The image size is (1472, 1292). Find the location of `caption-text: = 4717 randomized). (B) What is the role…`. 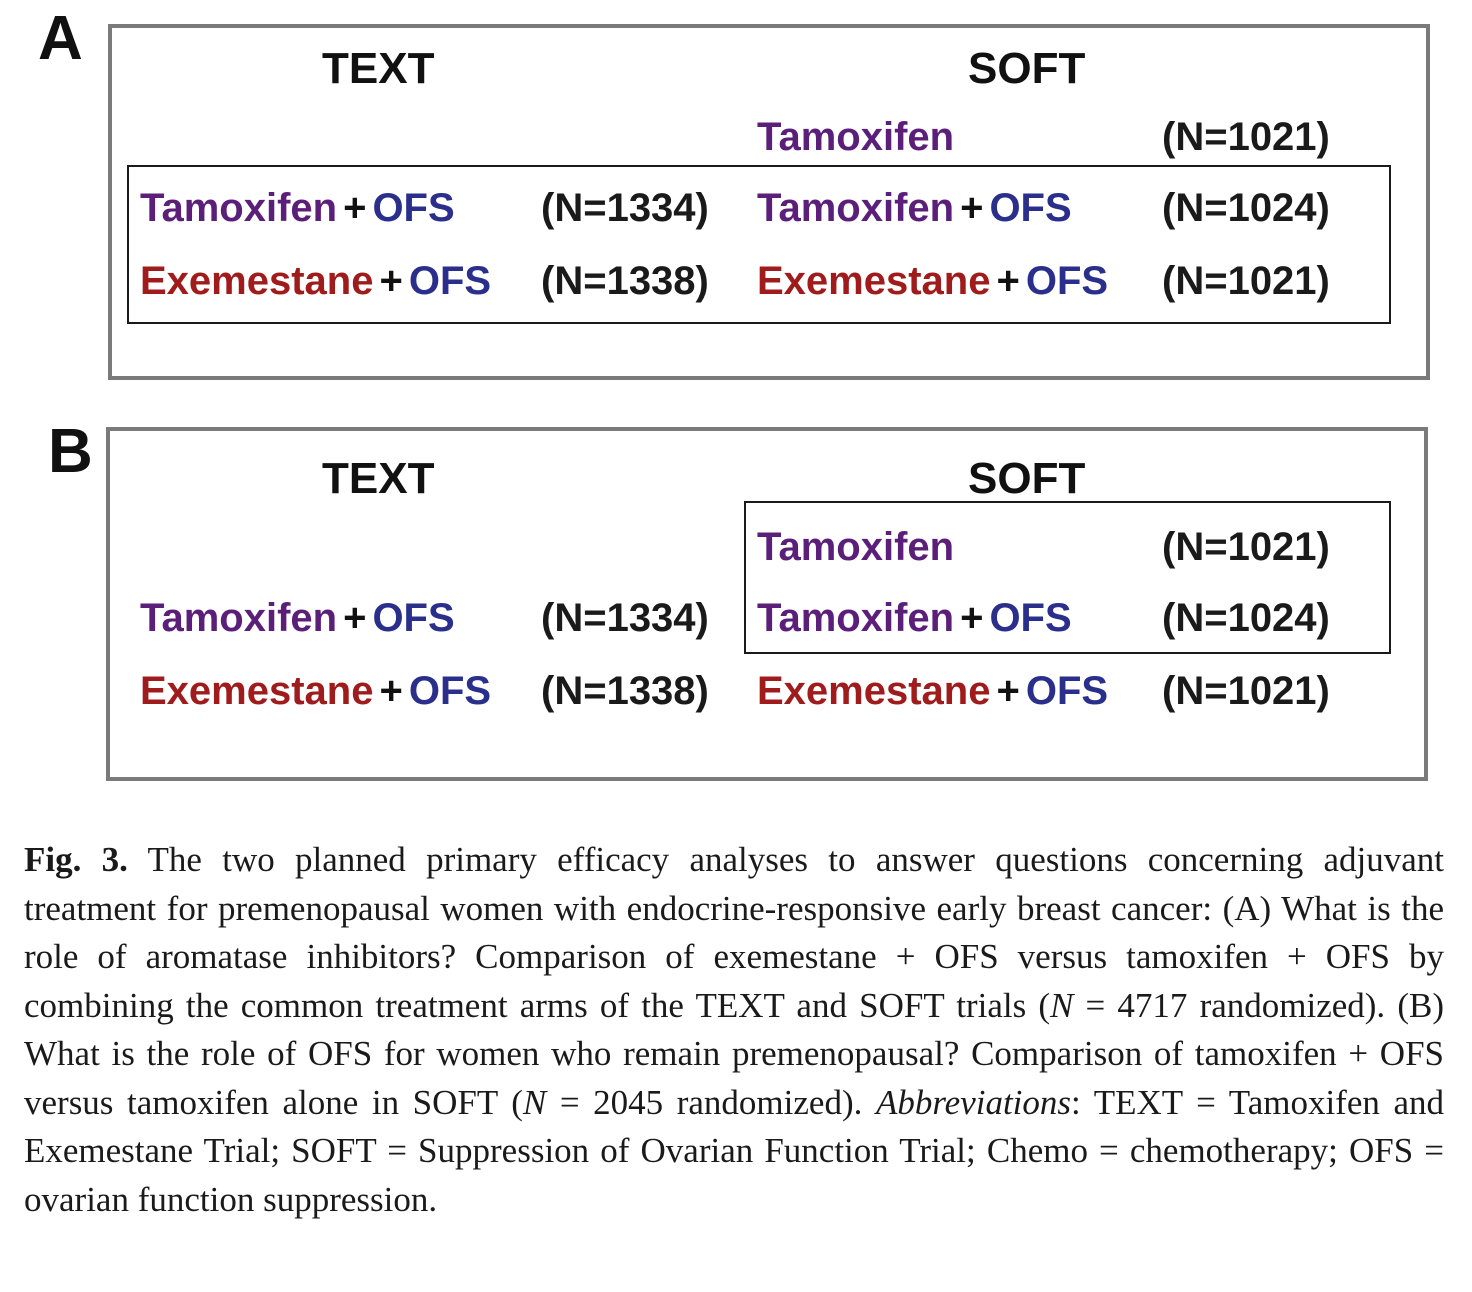

caption-text: = 4717 randomized). (B) What is the role… is located at coordinates (734, 1053).